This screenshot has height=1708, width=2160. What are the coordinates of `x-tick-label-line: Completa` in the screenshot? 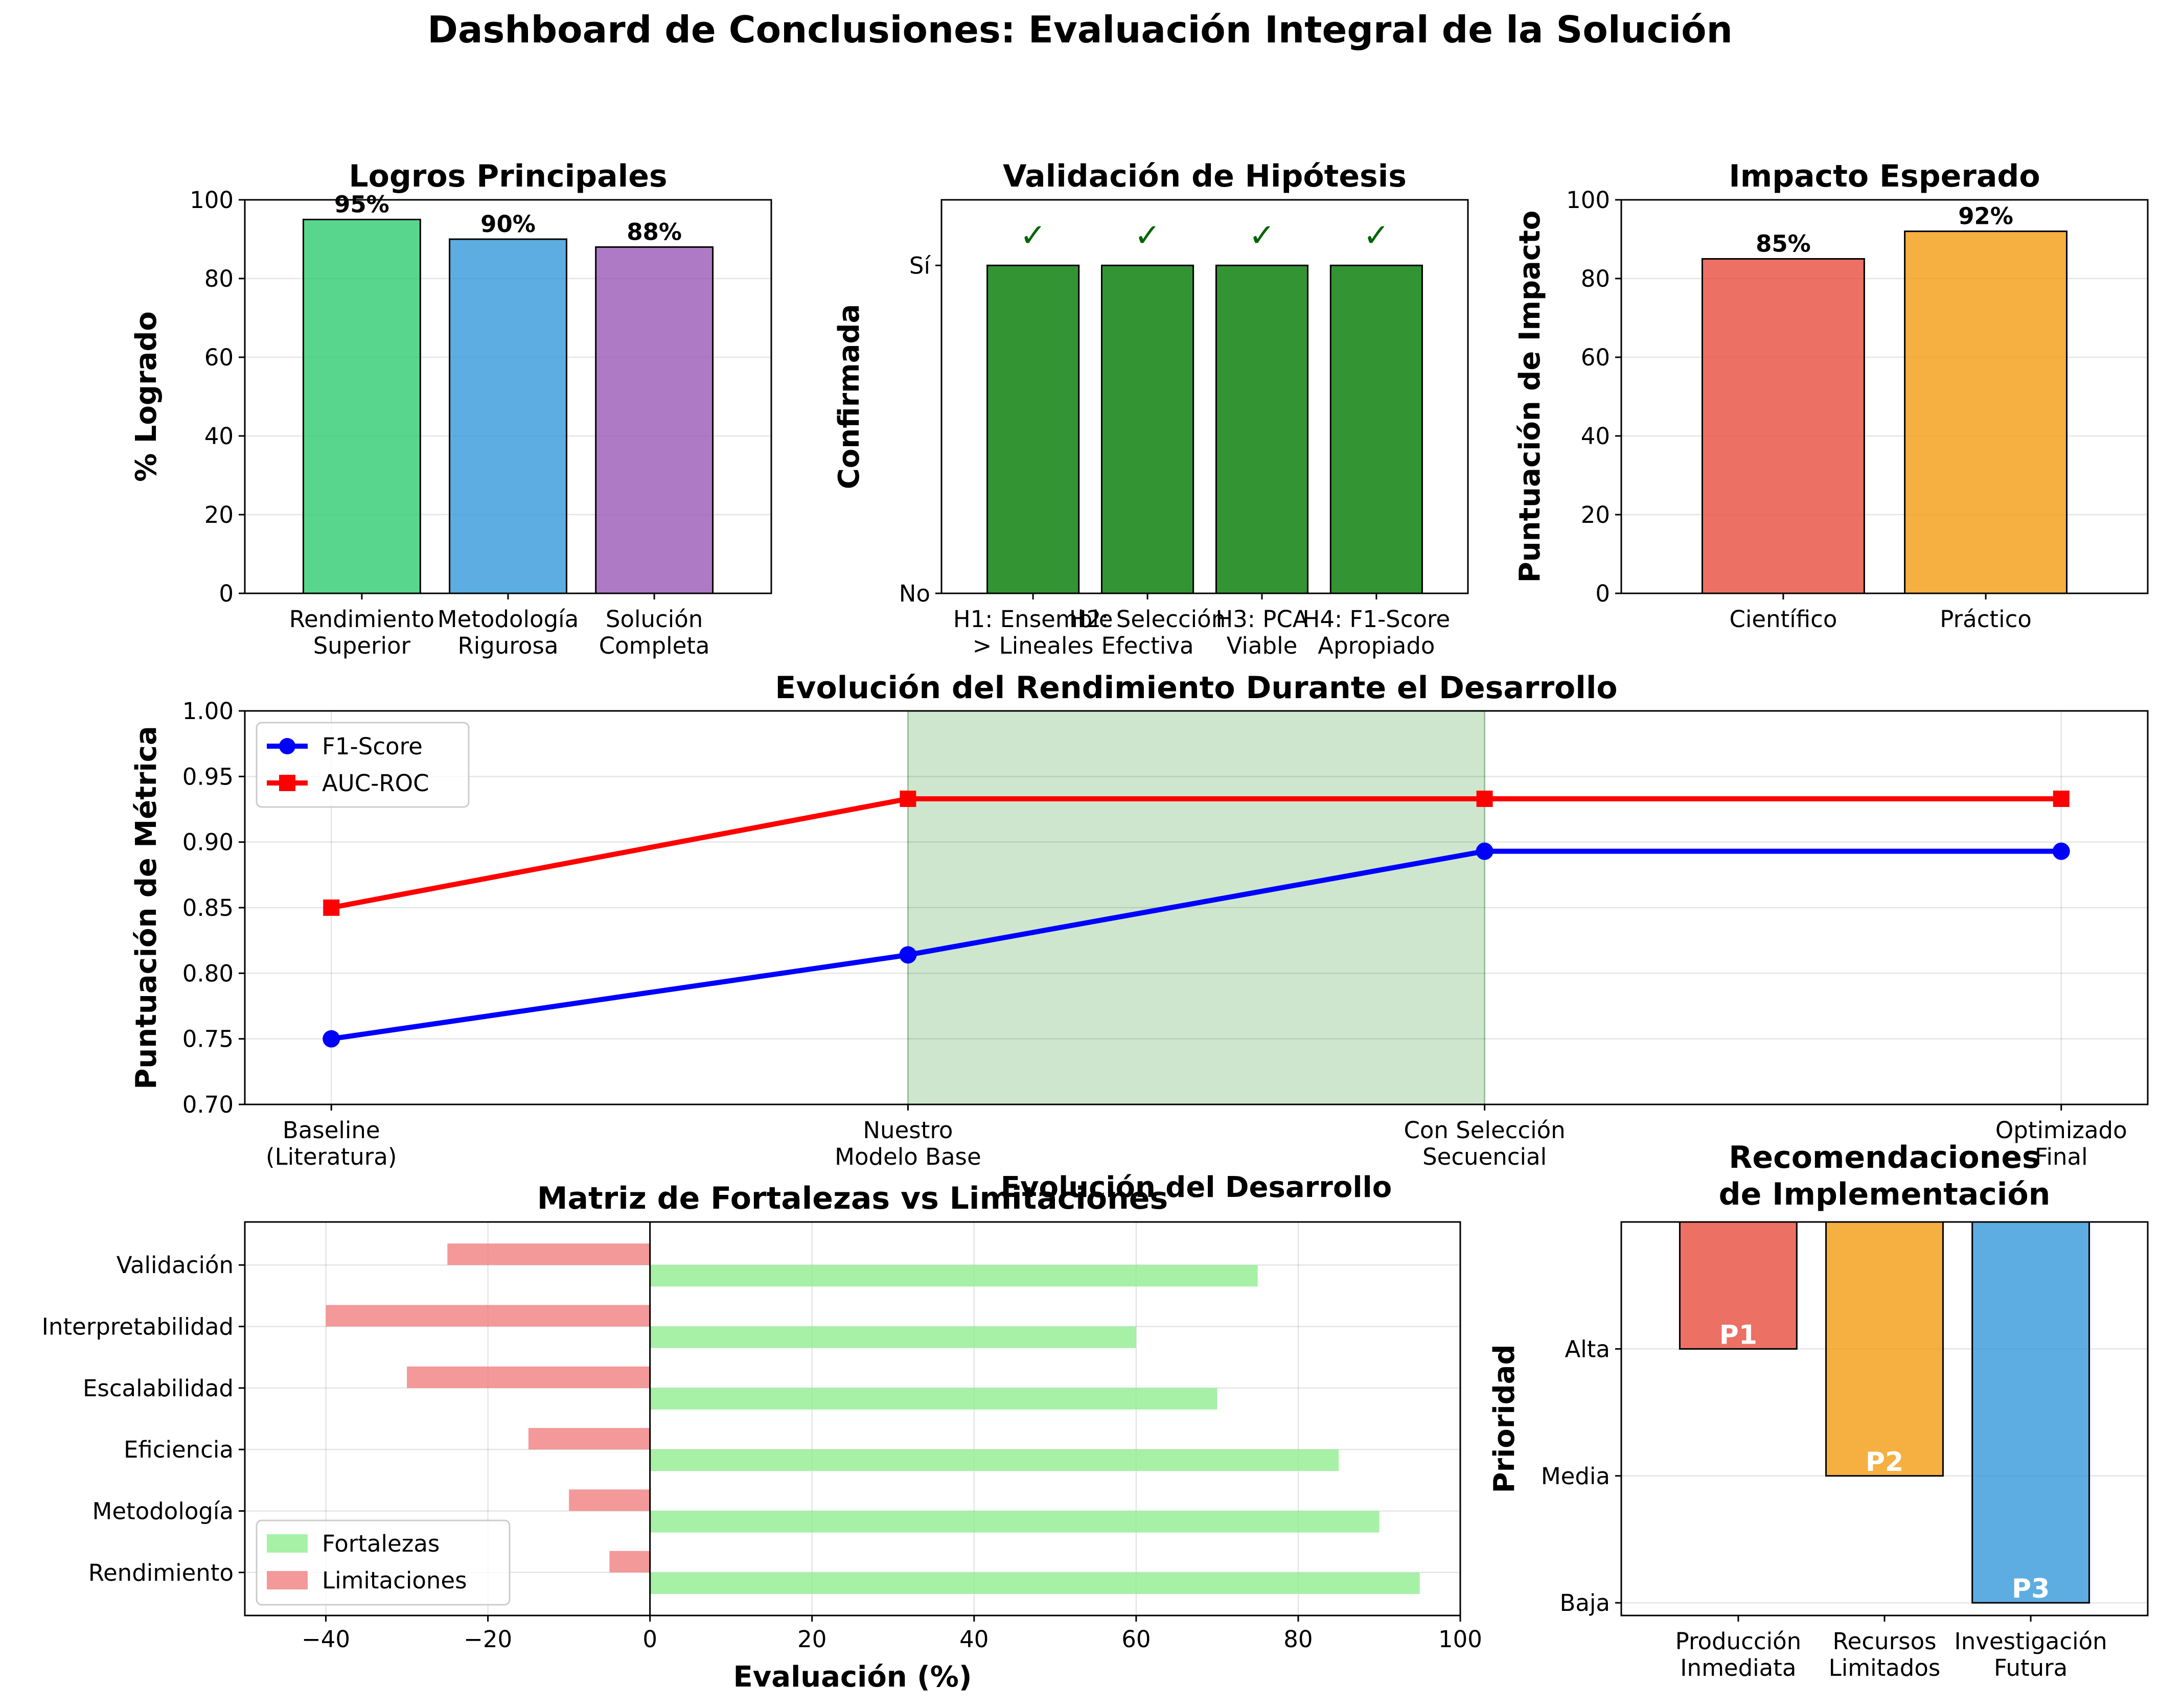 It's located at (654, 646).